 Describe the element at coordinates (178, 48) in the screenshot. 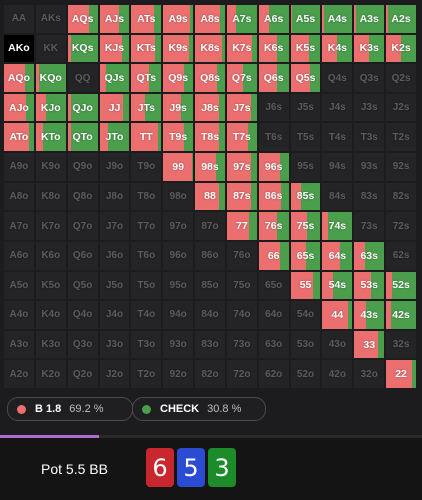

I see `hand-cell: K9s` at that location.